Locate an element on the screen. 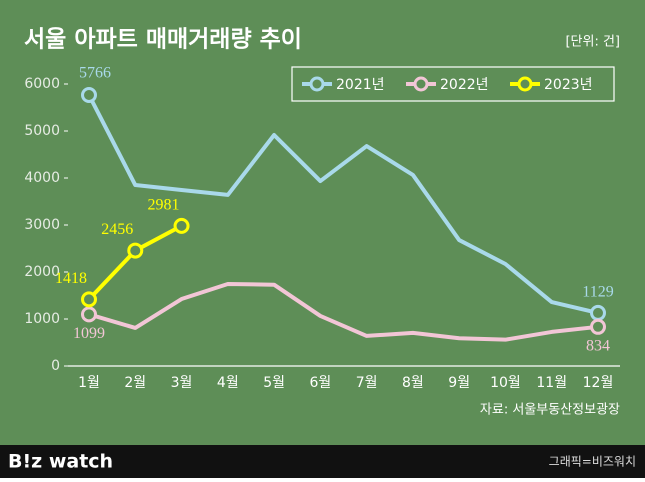 This screenshot has height=482, width=645. x-tick-label: 11월 is located at coordinates (551, 383).